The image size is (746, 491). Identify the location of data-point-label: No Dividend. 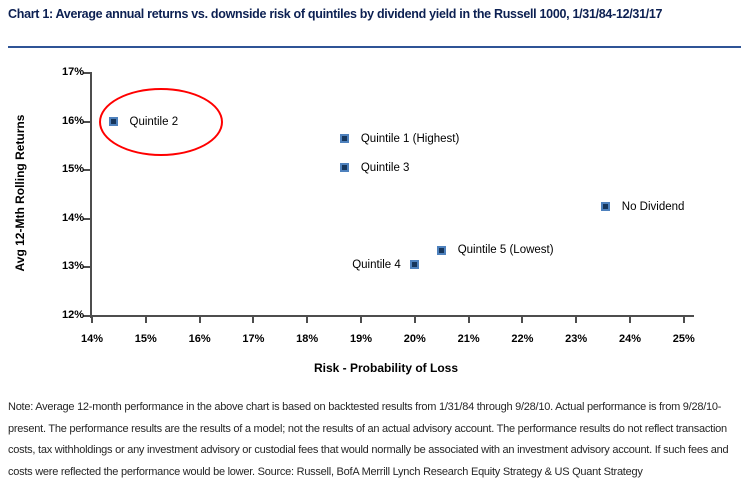
(653, 206).